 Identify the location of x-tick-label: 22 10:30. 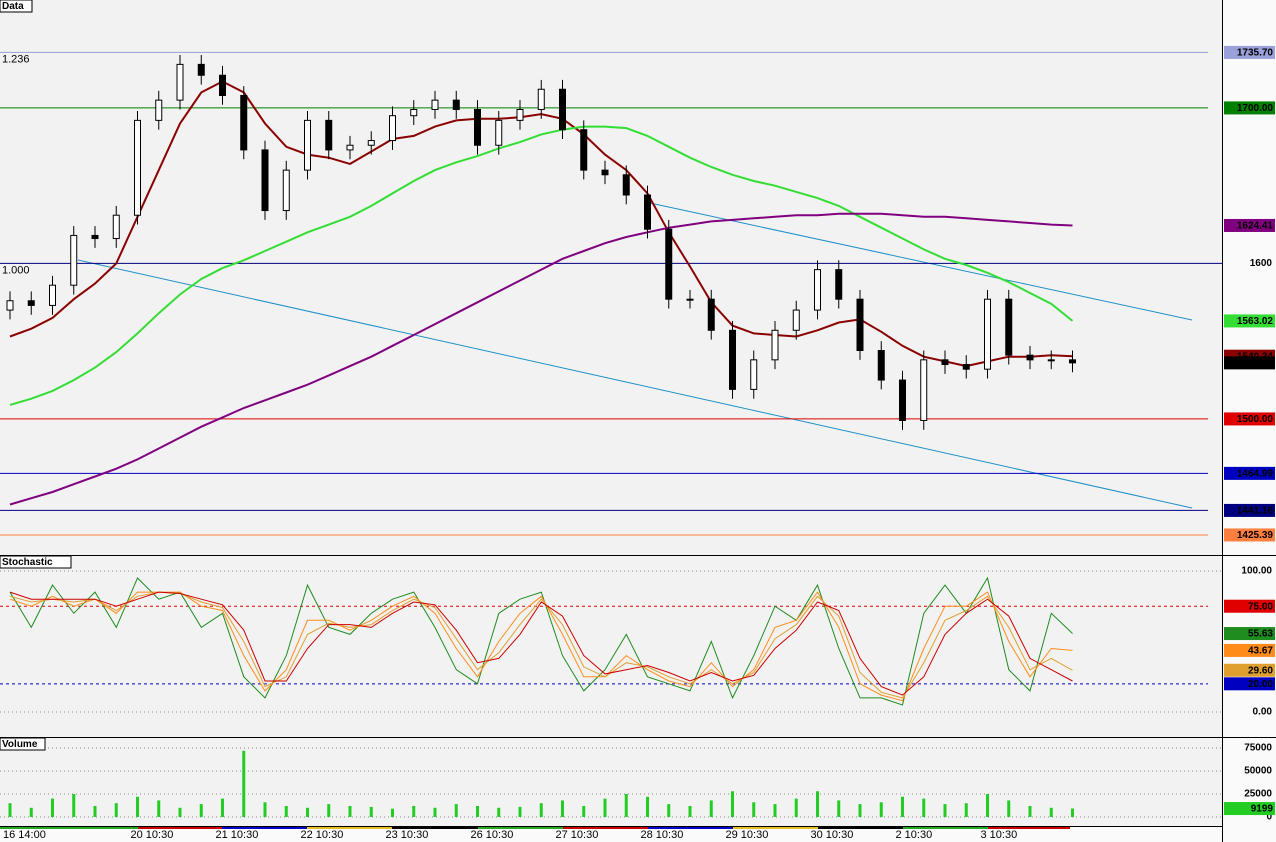
(322, 835).